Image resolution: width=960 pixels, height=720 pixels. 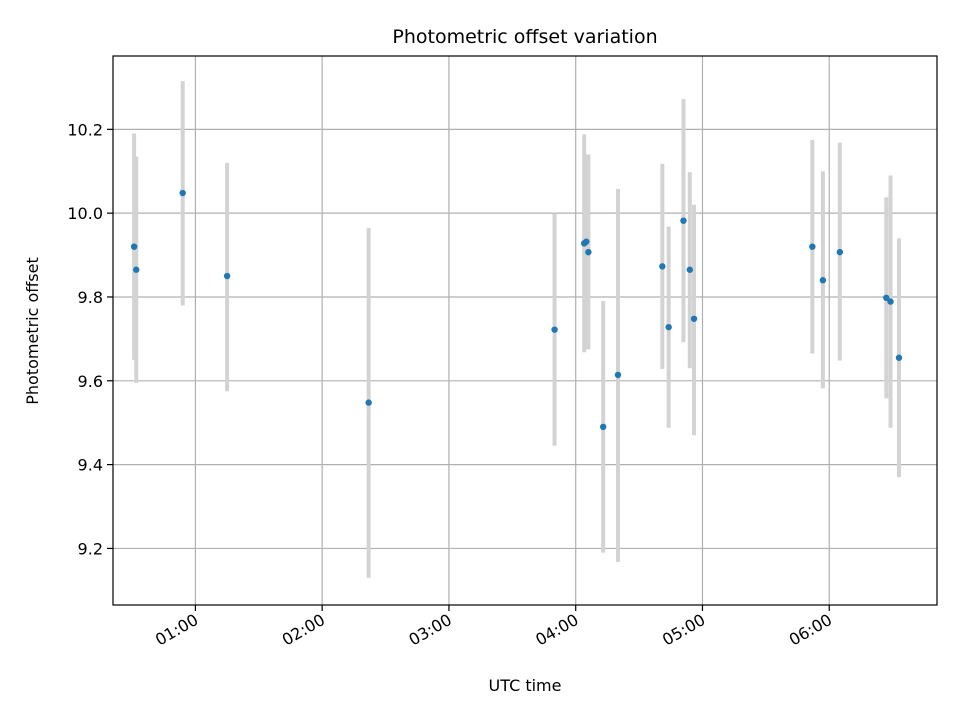 What do you see at coordinates (90, 297) in the screenshot?
I see `y-tick-label: 9.8` at bounding box center [90, 297].